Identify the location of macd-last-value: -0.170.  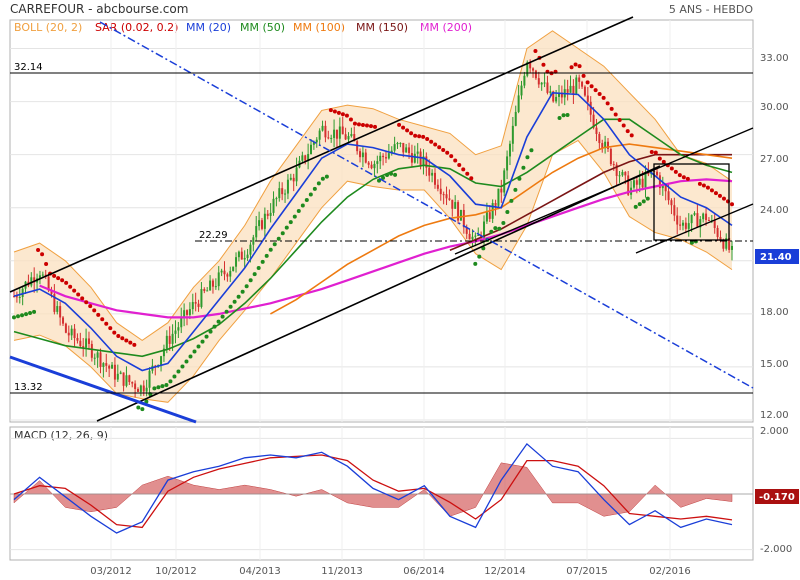
(777, 497).